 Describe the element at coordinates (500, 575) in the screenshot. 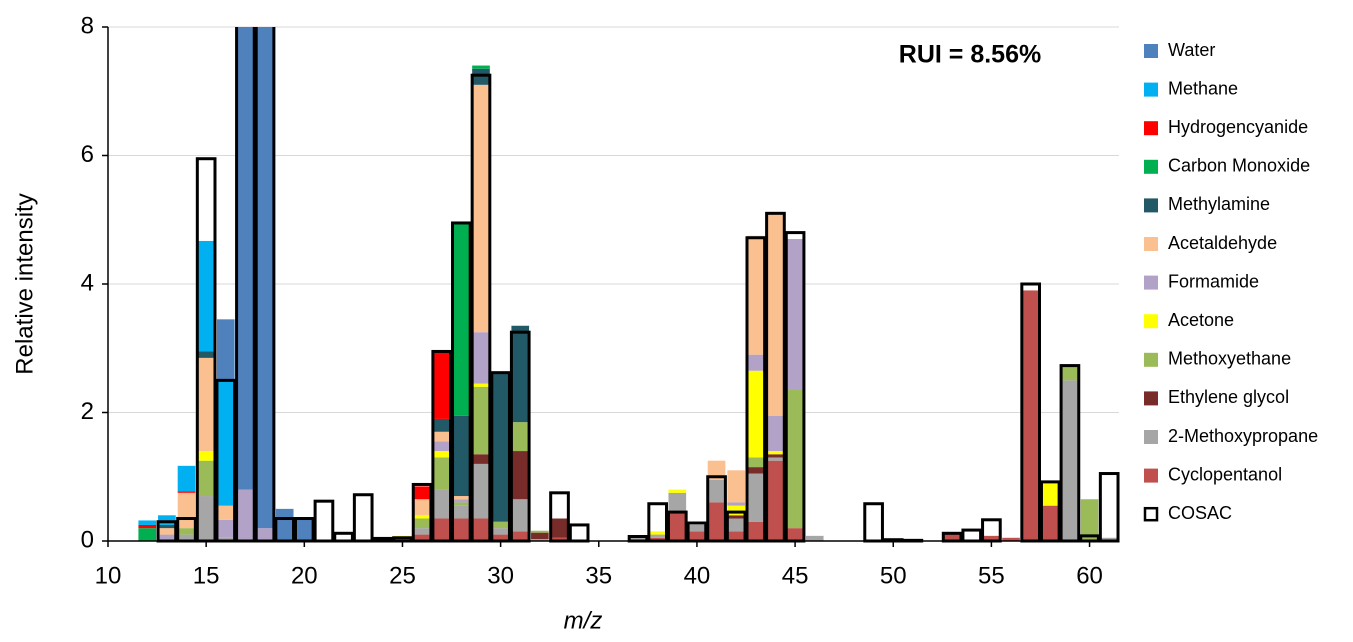

I see `x-tick-label: 30` at that location.